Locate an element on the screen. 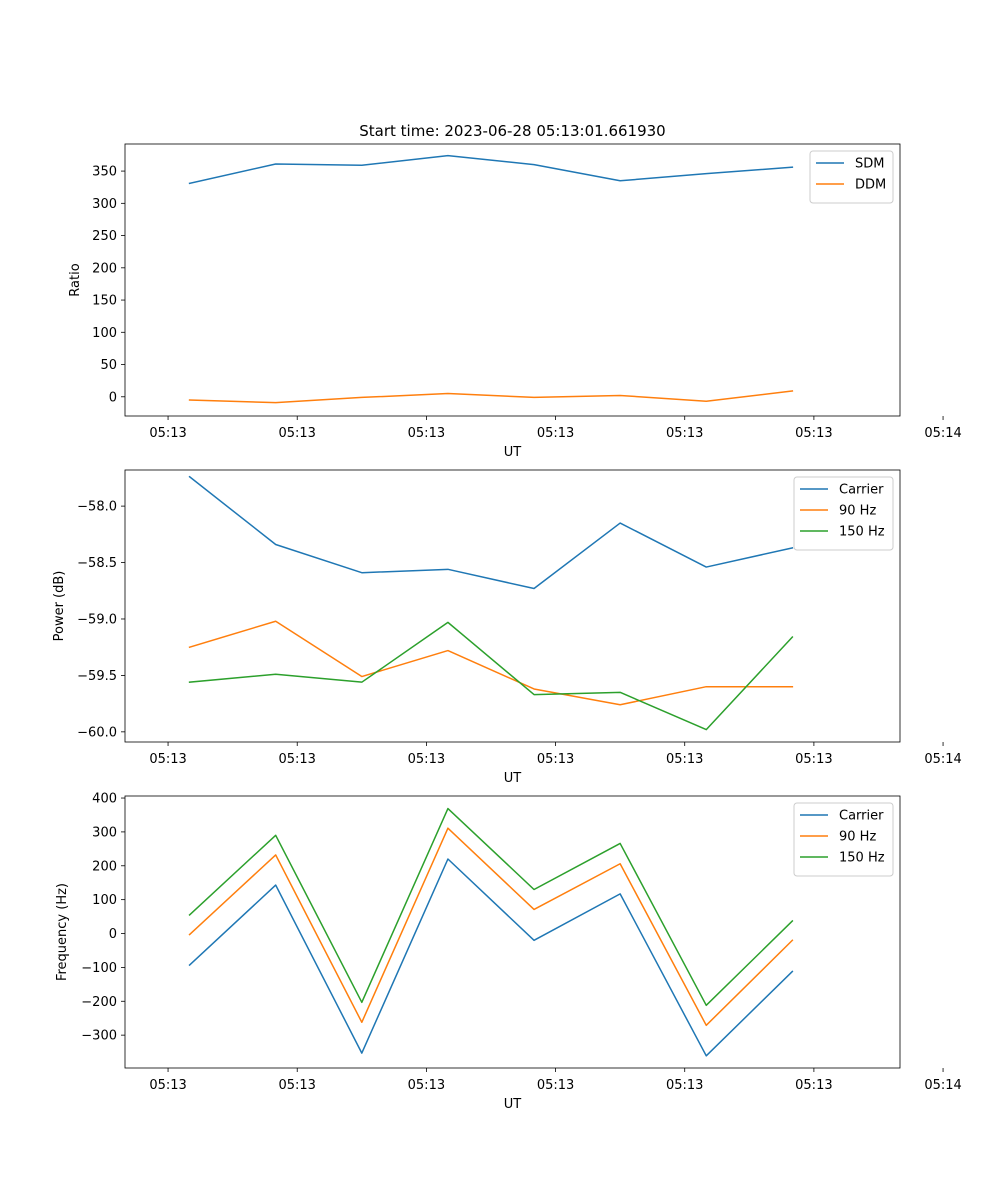  y-tick-label: −300 is located at coordinates (99, 1036).